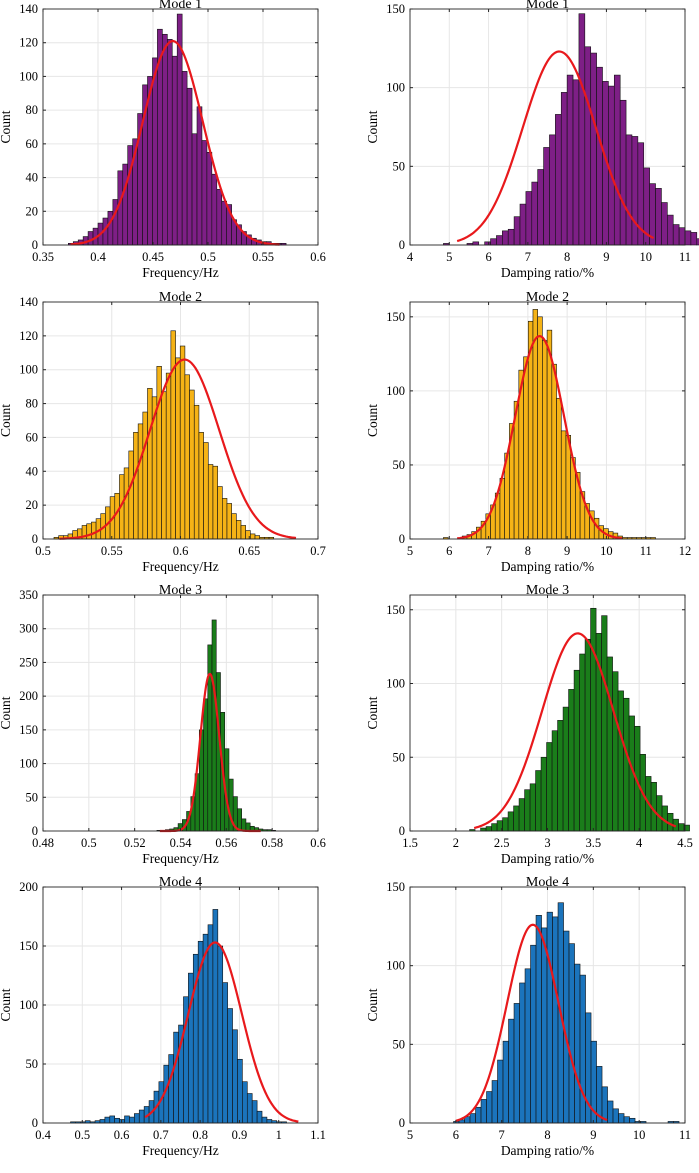 The image size is (699, 1173). I want to click on y-axis-label: Count, so click(6, 420).